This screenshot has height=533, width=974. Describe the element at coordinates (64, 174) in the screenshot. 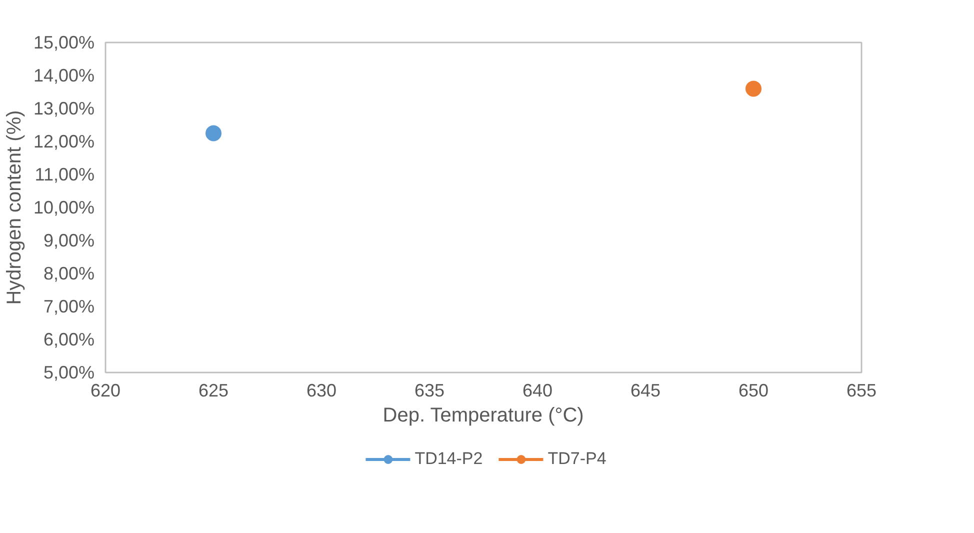

I see `y-tick-label: 11,00%` at that location.